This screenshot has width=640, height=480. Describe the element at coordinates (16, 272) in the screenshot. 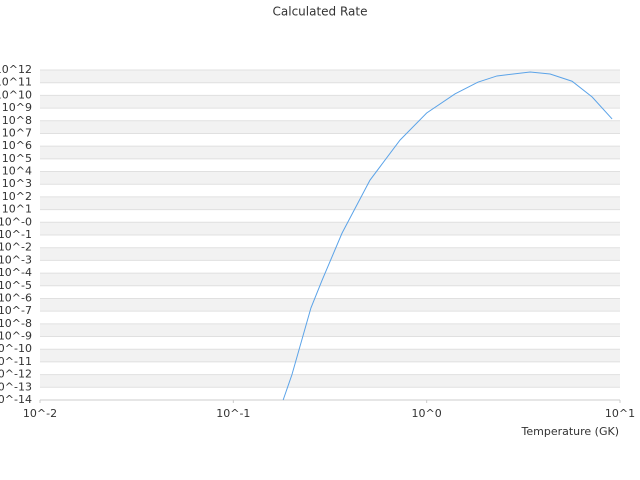

I see `y-tick-label: 10^-4` at that location.